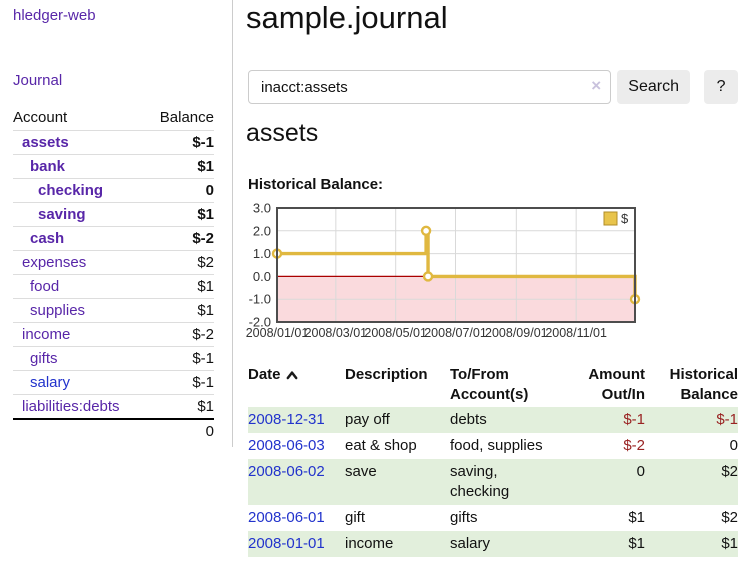 Image resolution: width=742 pixels, height=582 pixels. I want to click on sidebar-account-link-income: income, so click(46, 334).